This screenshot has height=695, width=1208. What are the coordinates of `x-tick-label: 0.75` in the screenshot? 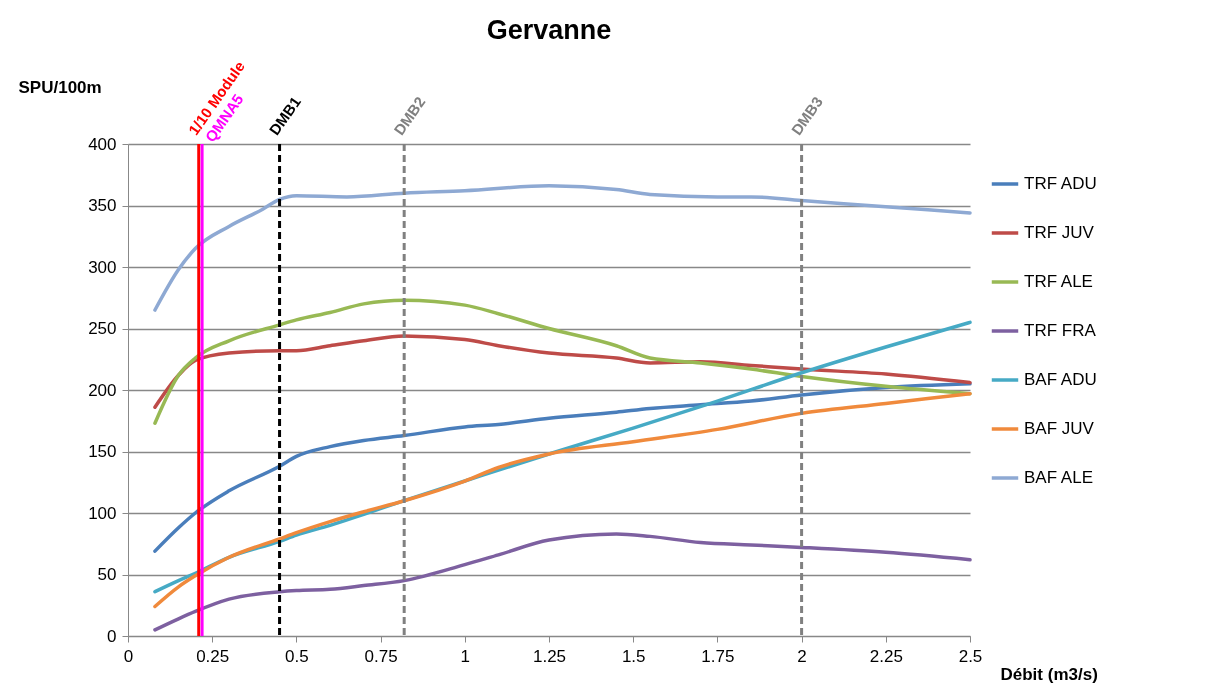 It's located at (381, 656).